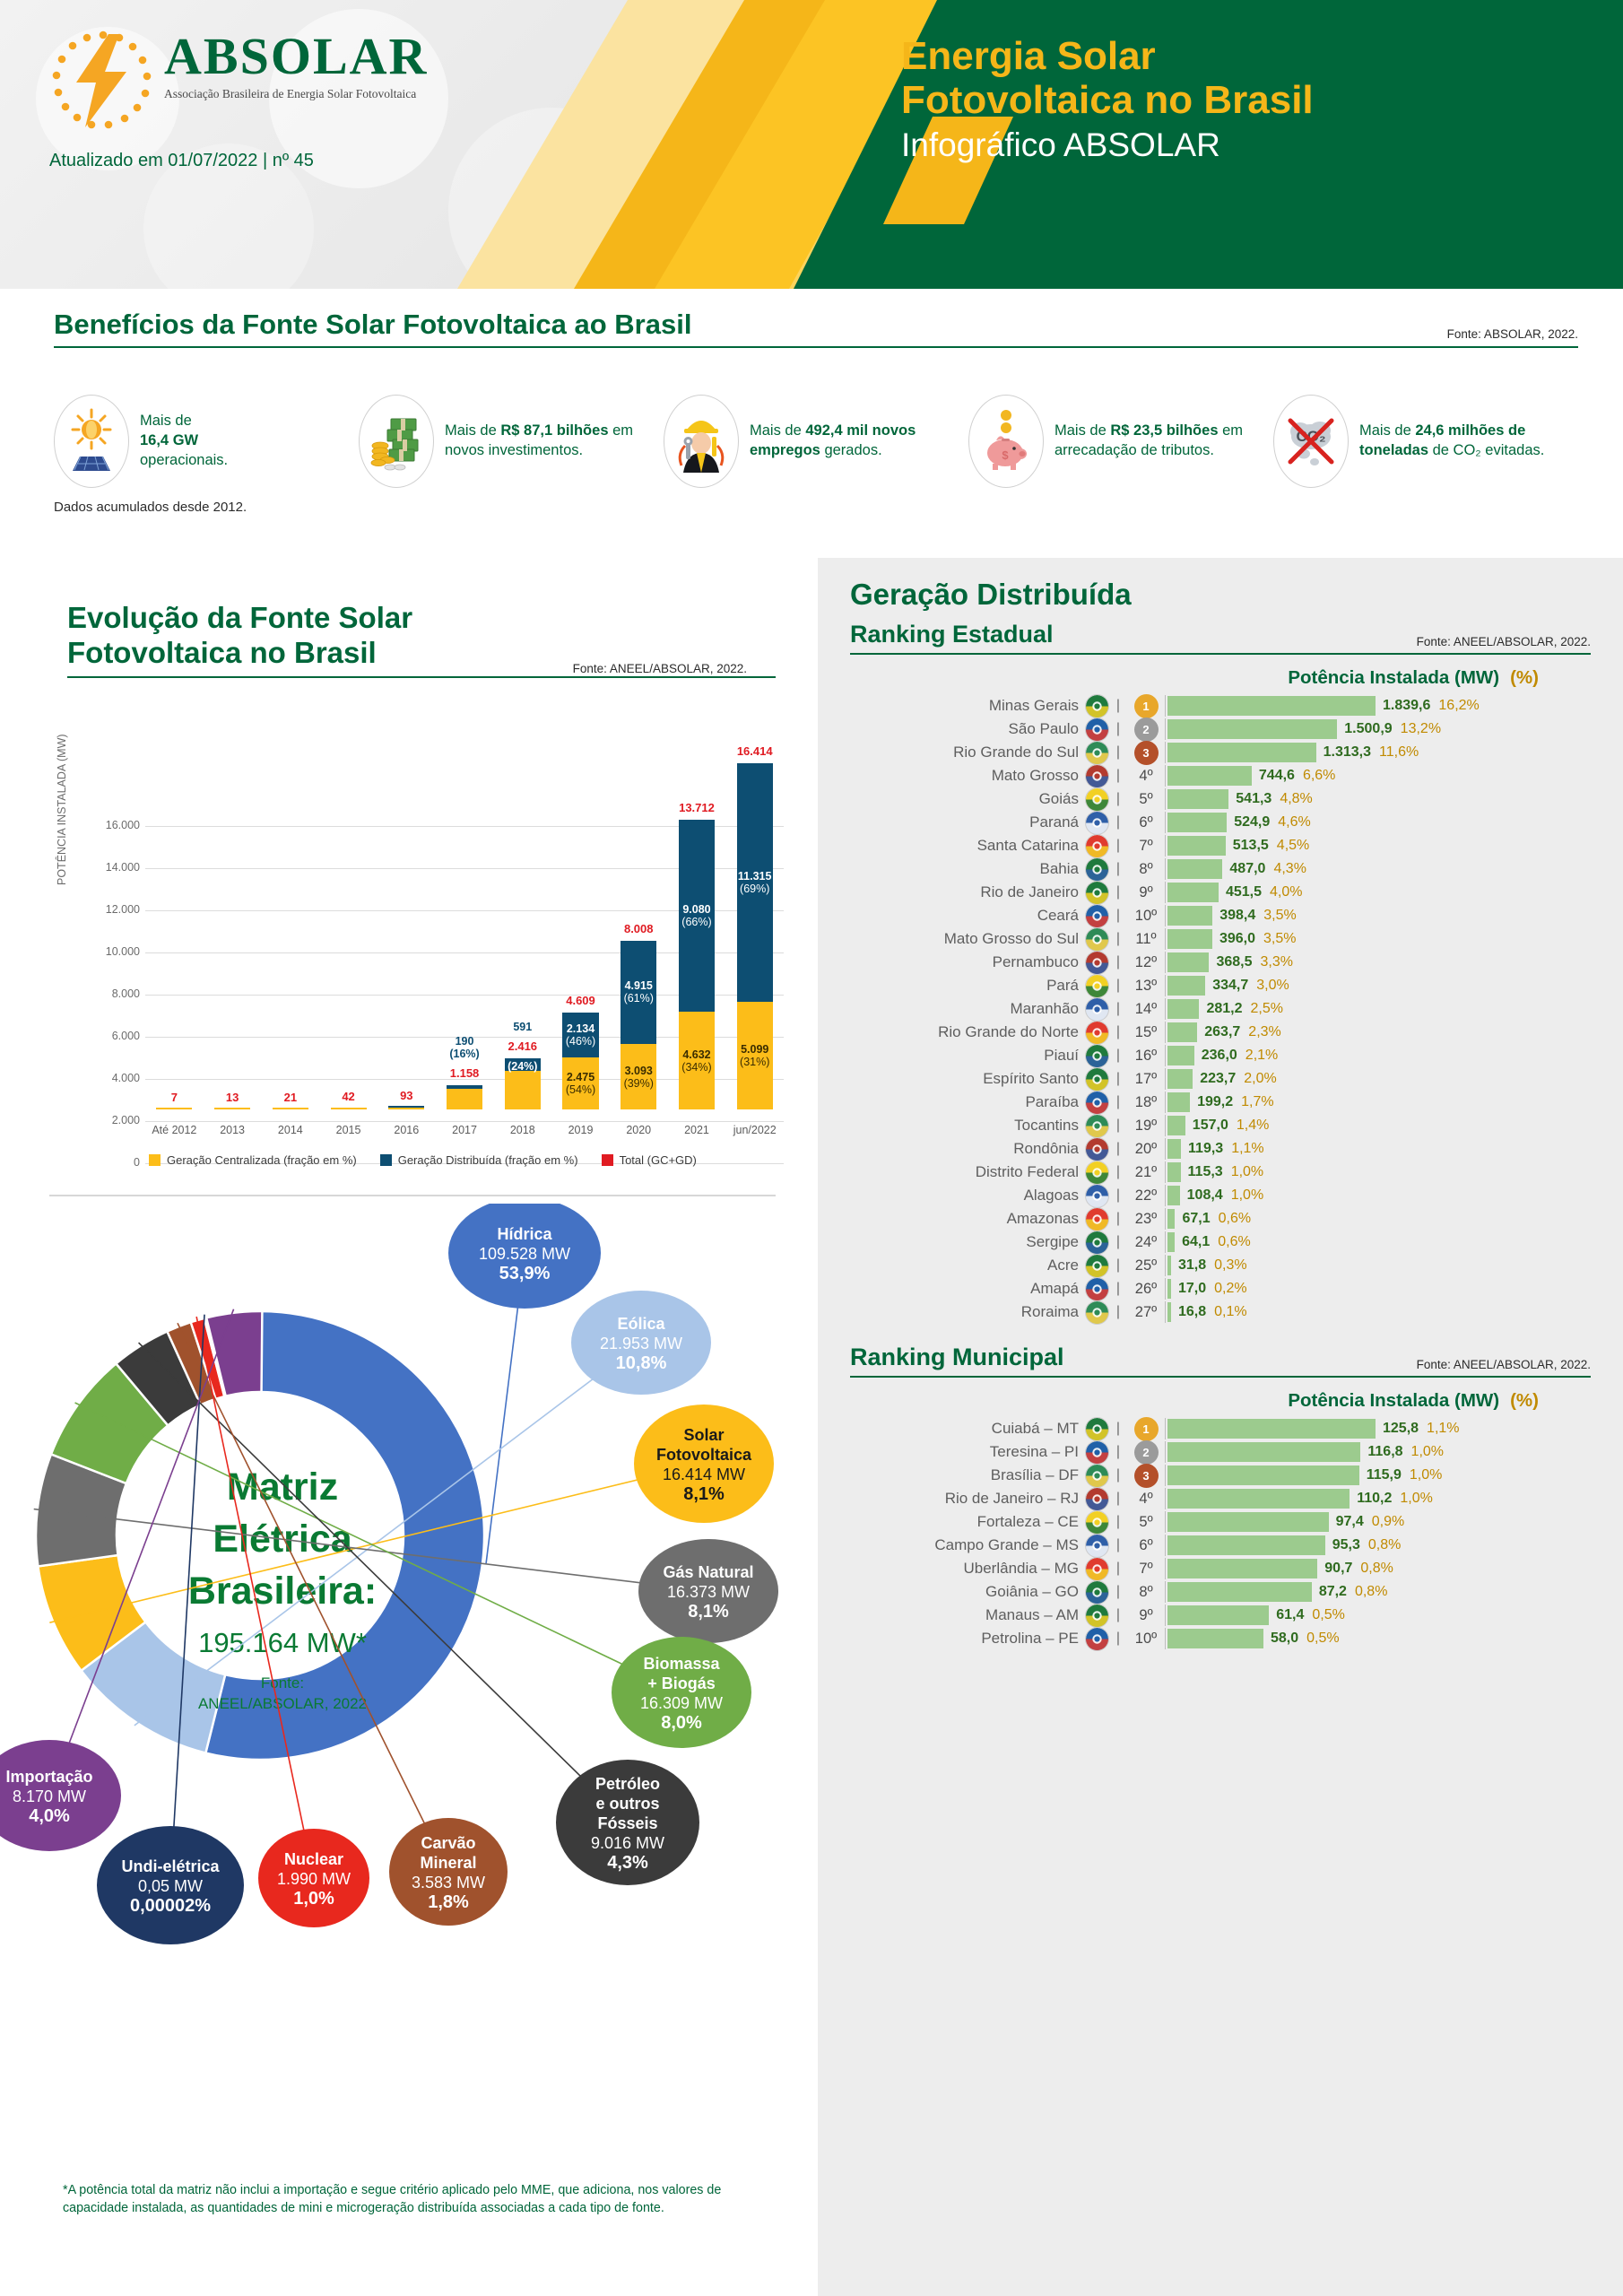 This screenshot has height=2296, width=1623. Describe the element at coordinates (659, 668) in the screenshot. I see `evolution-source: Fonte: ANEEL/ABSOLAR, 2022.` at that location.